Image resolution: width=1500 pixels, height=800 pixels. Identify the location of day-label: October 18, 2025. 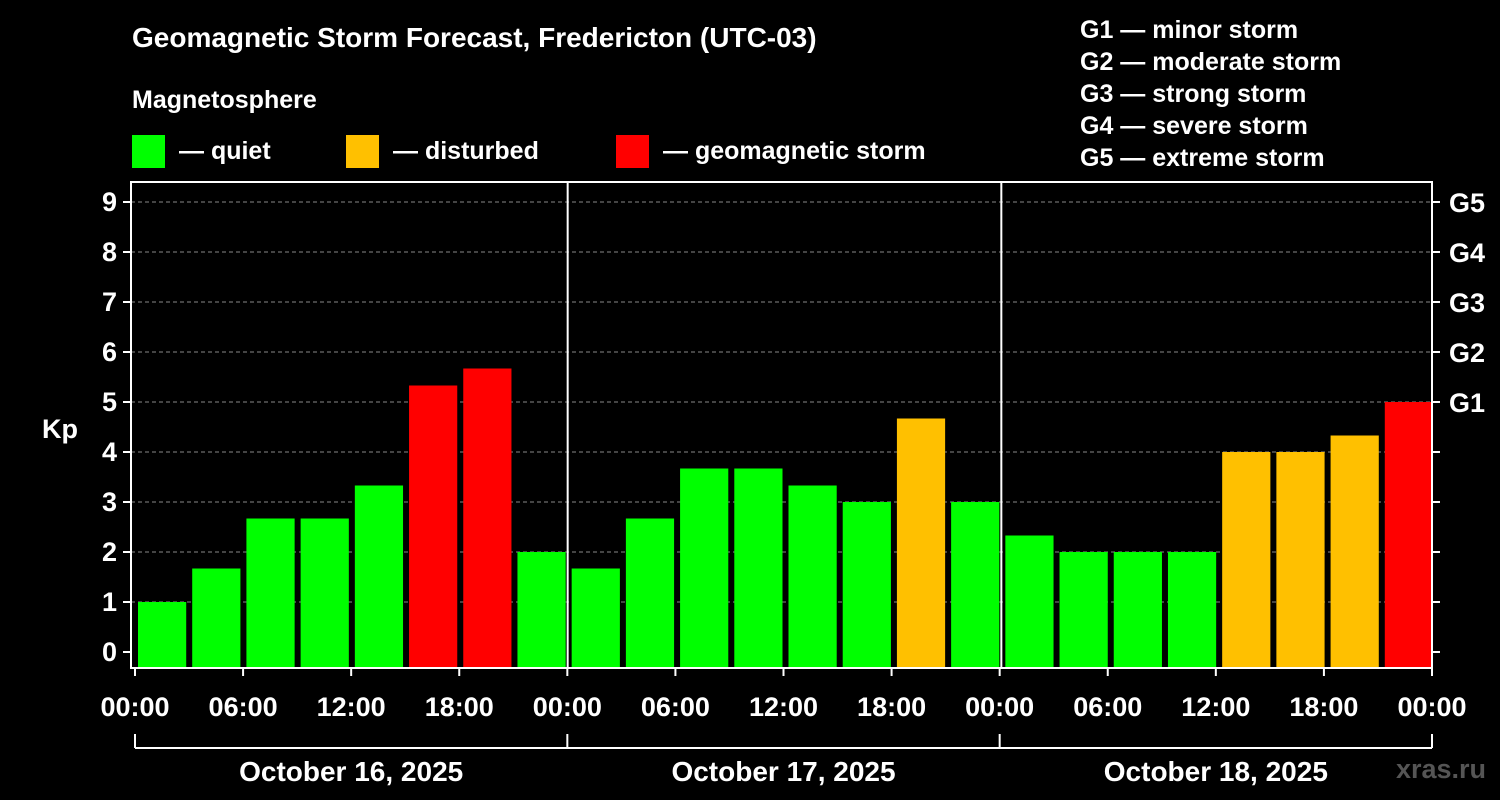
(1216, 771).